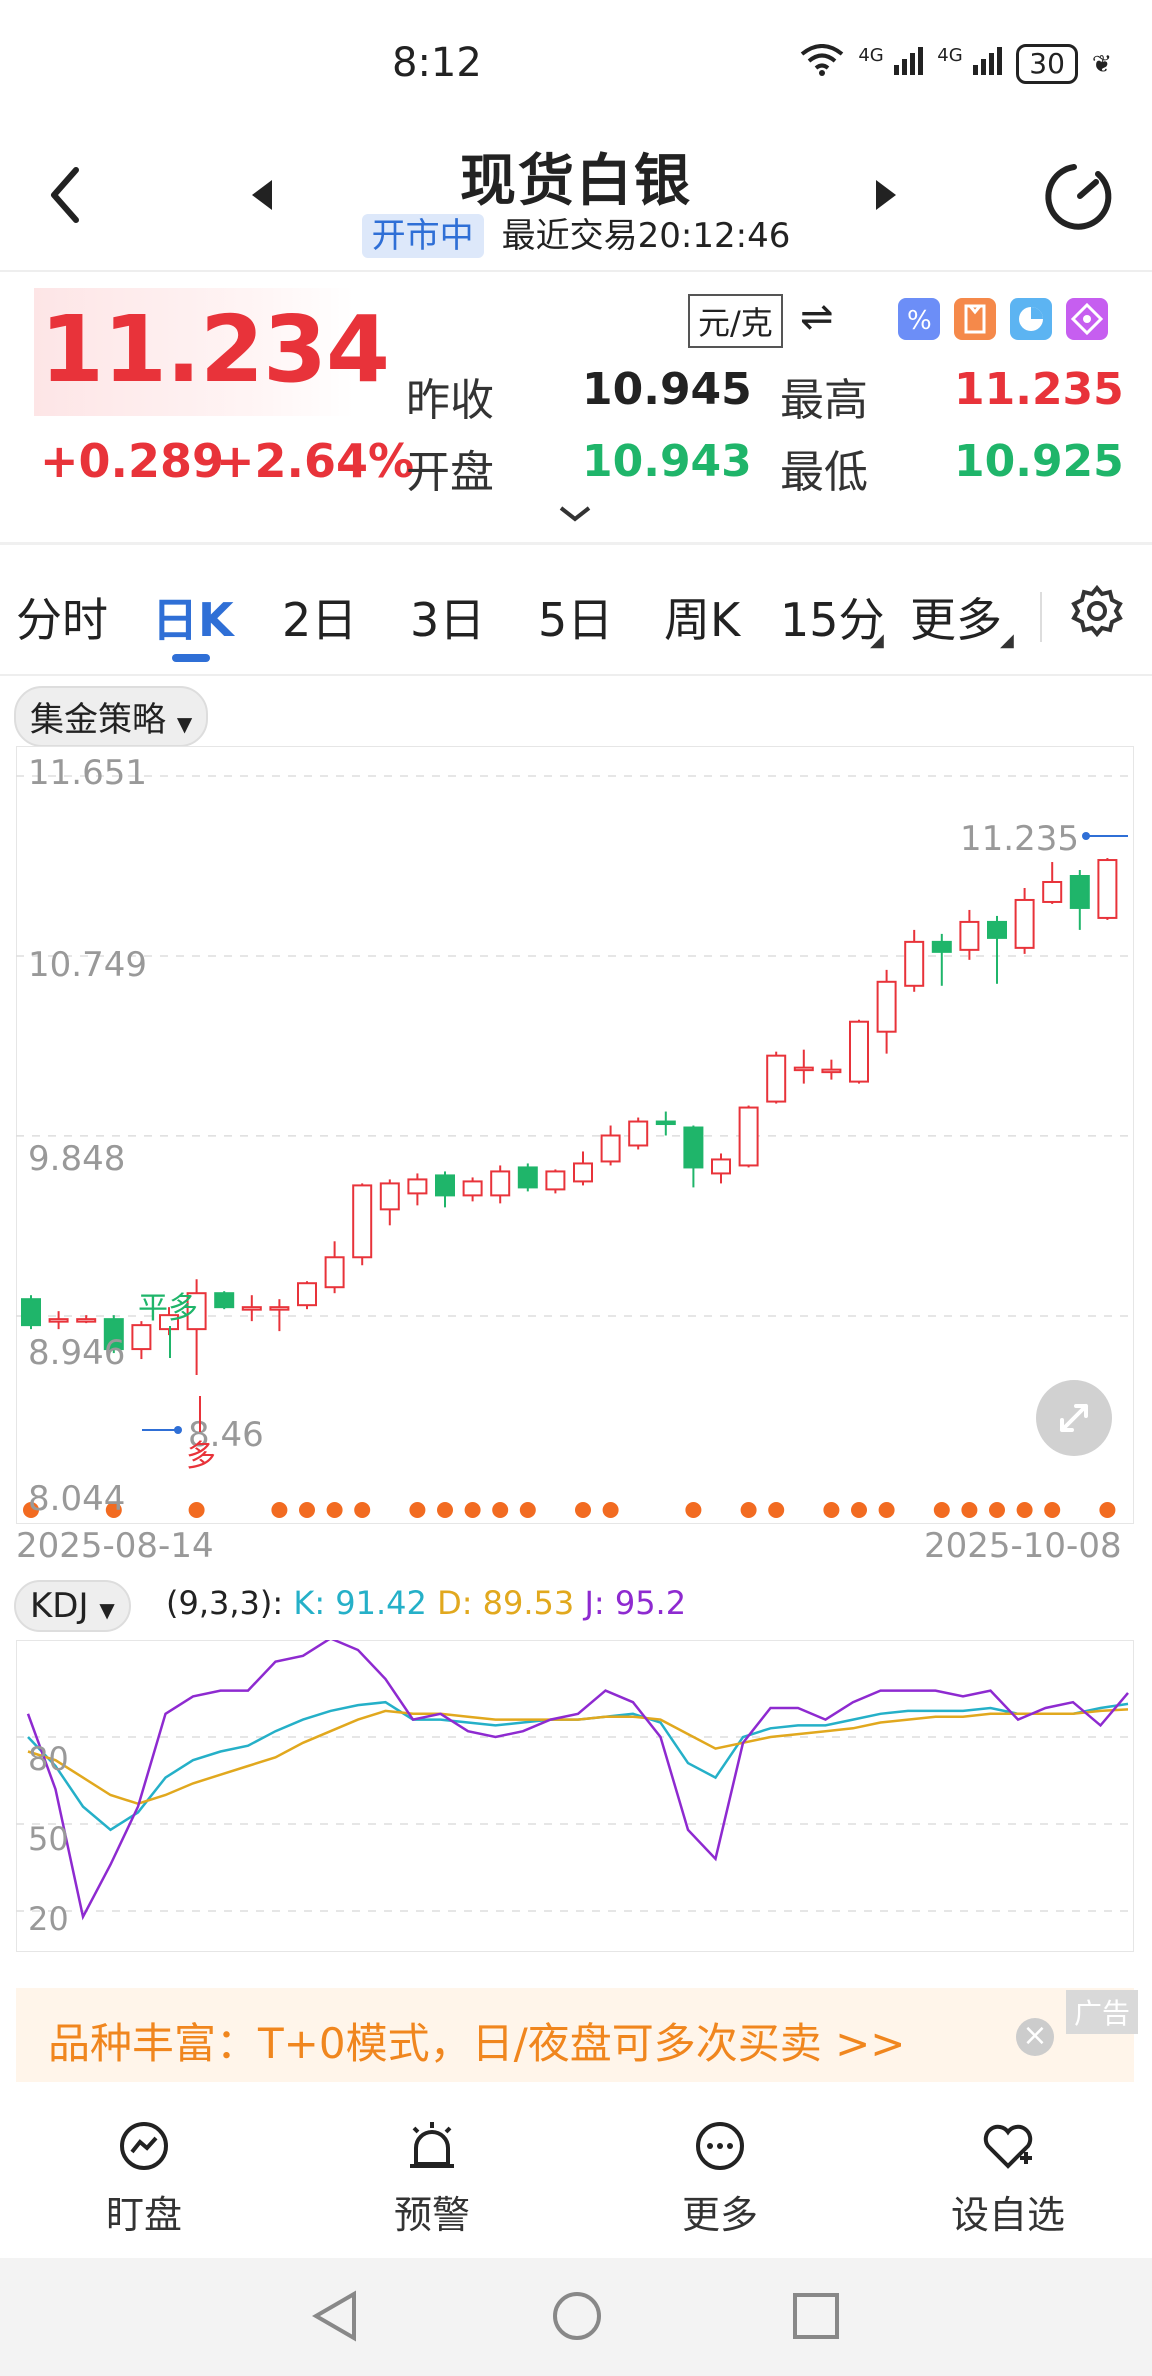  What do you see at coordinates (450, 472) in the screenshot?
I see `open-label: 开盘` at bounding box center [450, 472].